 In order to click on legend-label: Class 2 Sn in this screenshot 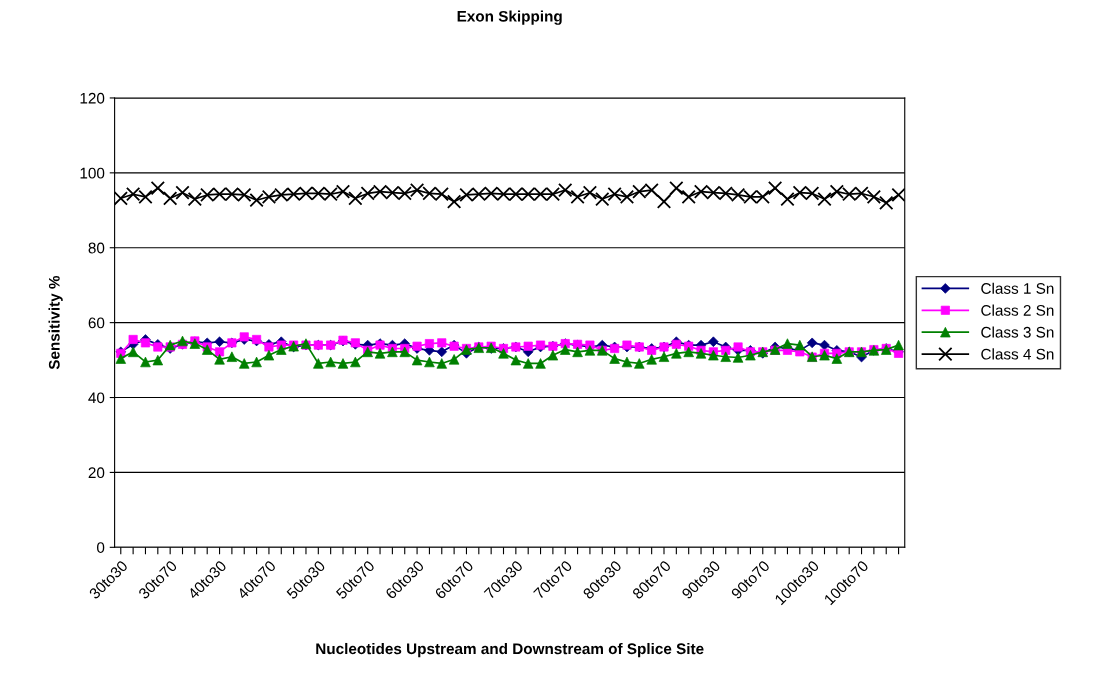, I will do `click(1017, 310)`.